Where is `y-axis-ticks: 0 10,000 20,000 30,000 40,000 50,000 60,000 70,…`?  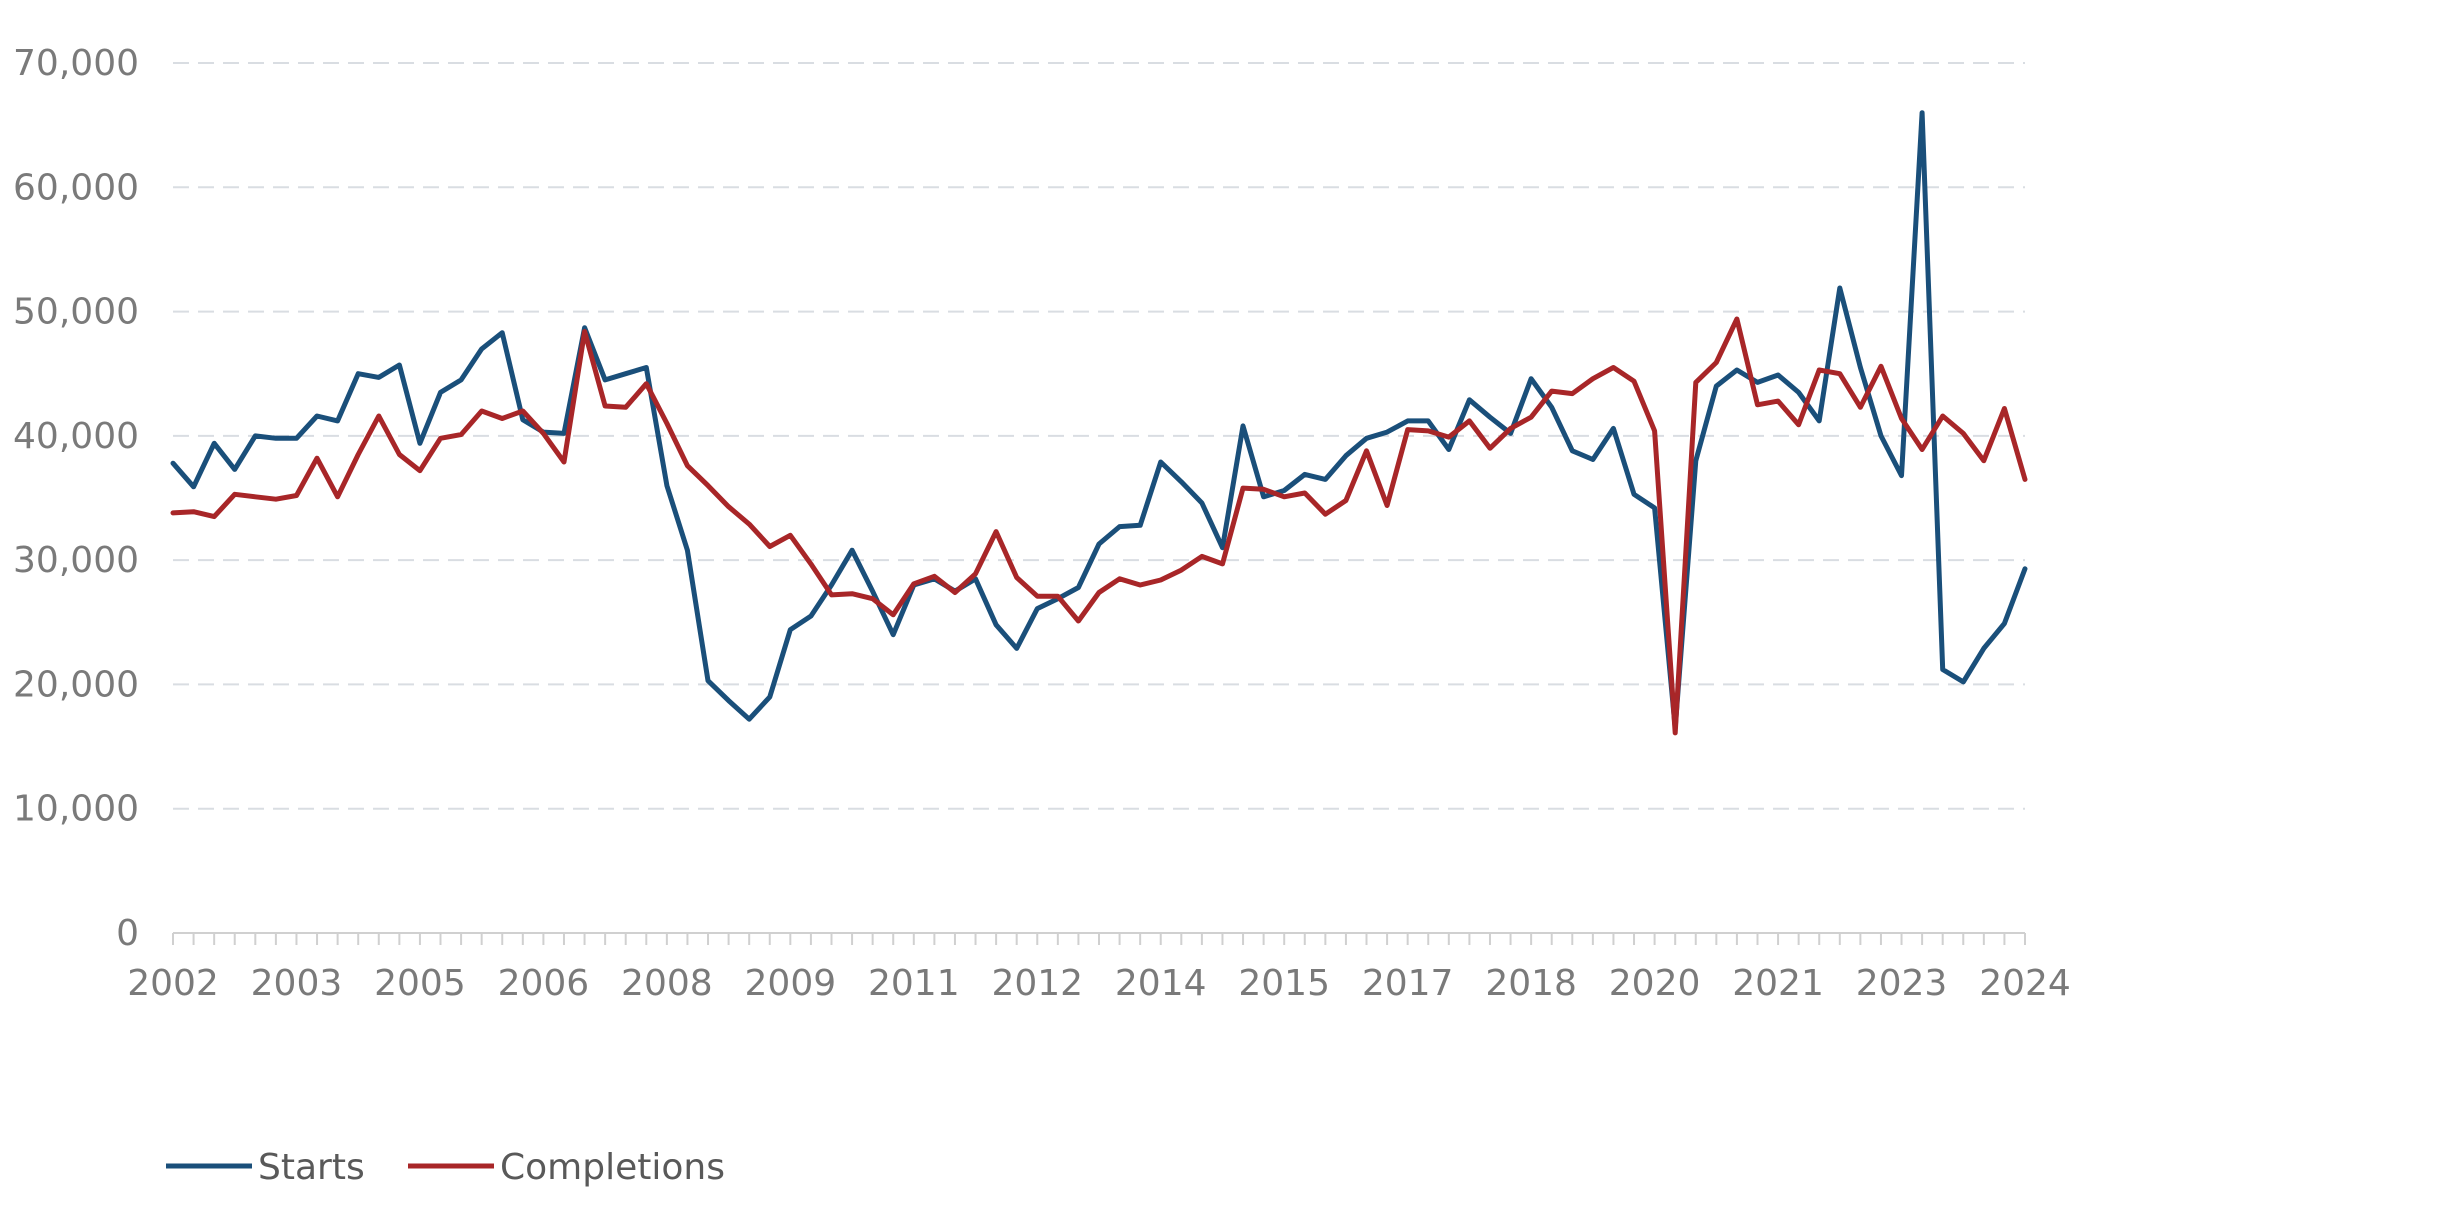 y-axis-ticks: 0 10,000 20,000 30,000 40,000 50,000 60,000 70,… is located at coordinates (76, 498).